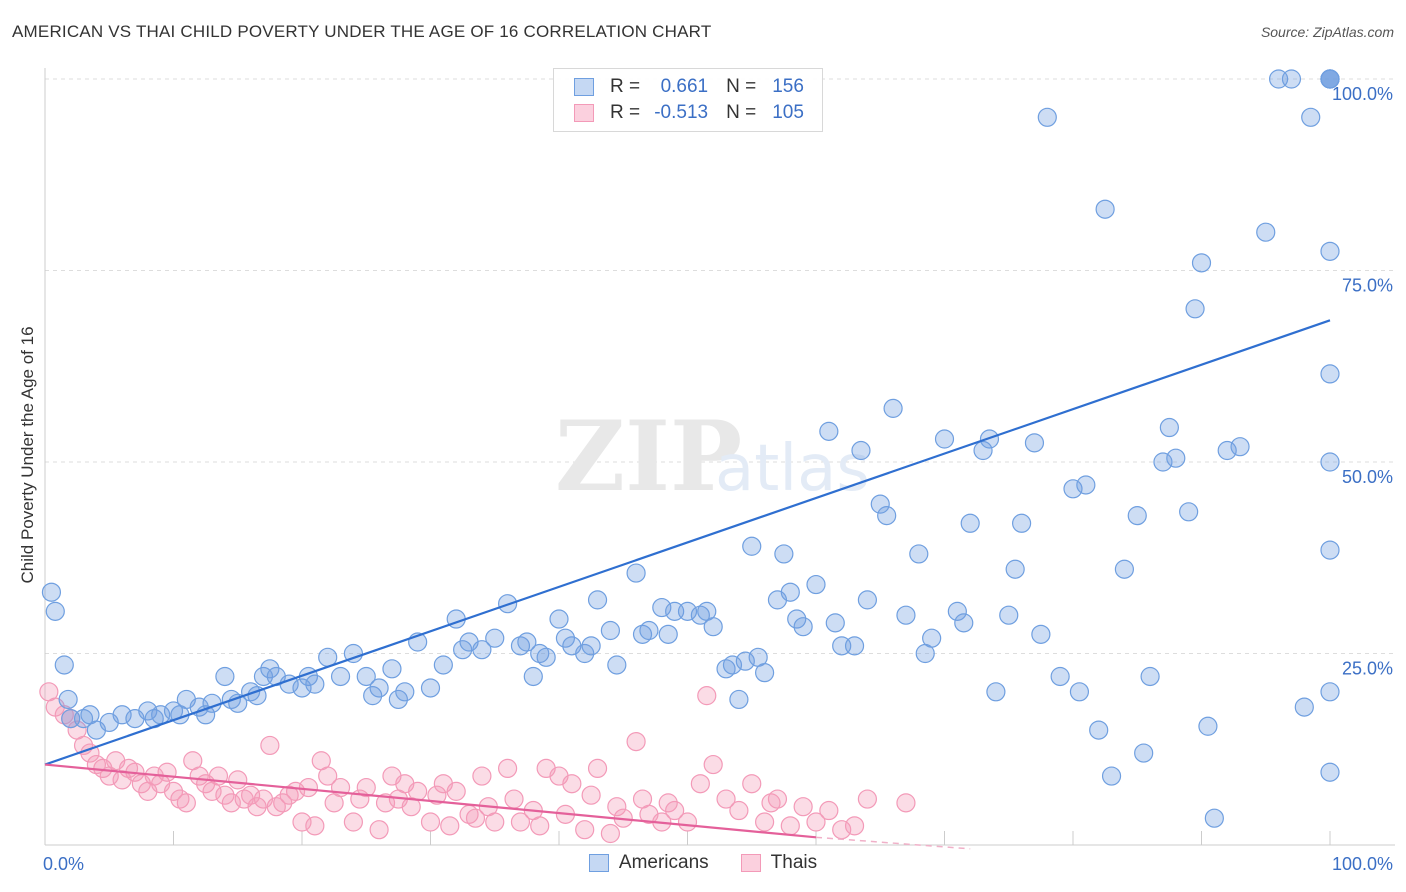  What do you see at coordinates (1327, 32) in the screenshot?
I see `source-label: Source: ZipAtlas.com` at bounding box center [1327, 32].